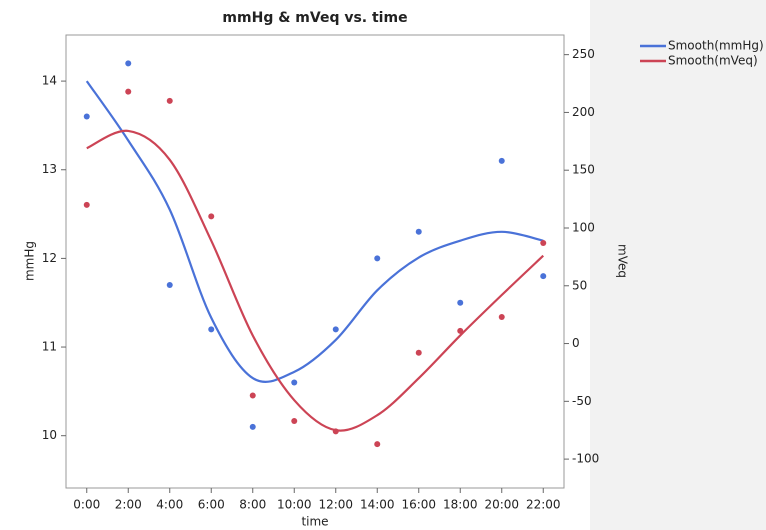  Describe the element at coordinates (716, 46) in the screenshot. I see `legend-label: Smooth(mmHg)` at that location.